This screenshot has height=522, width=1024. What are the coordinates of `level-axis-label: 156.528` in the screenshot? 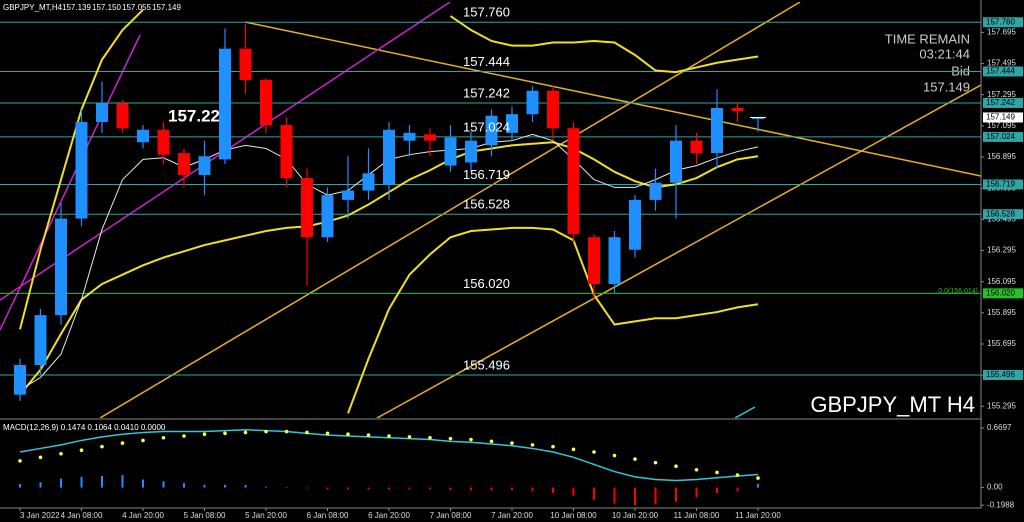 It's located at (1000, 213).